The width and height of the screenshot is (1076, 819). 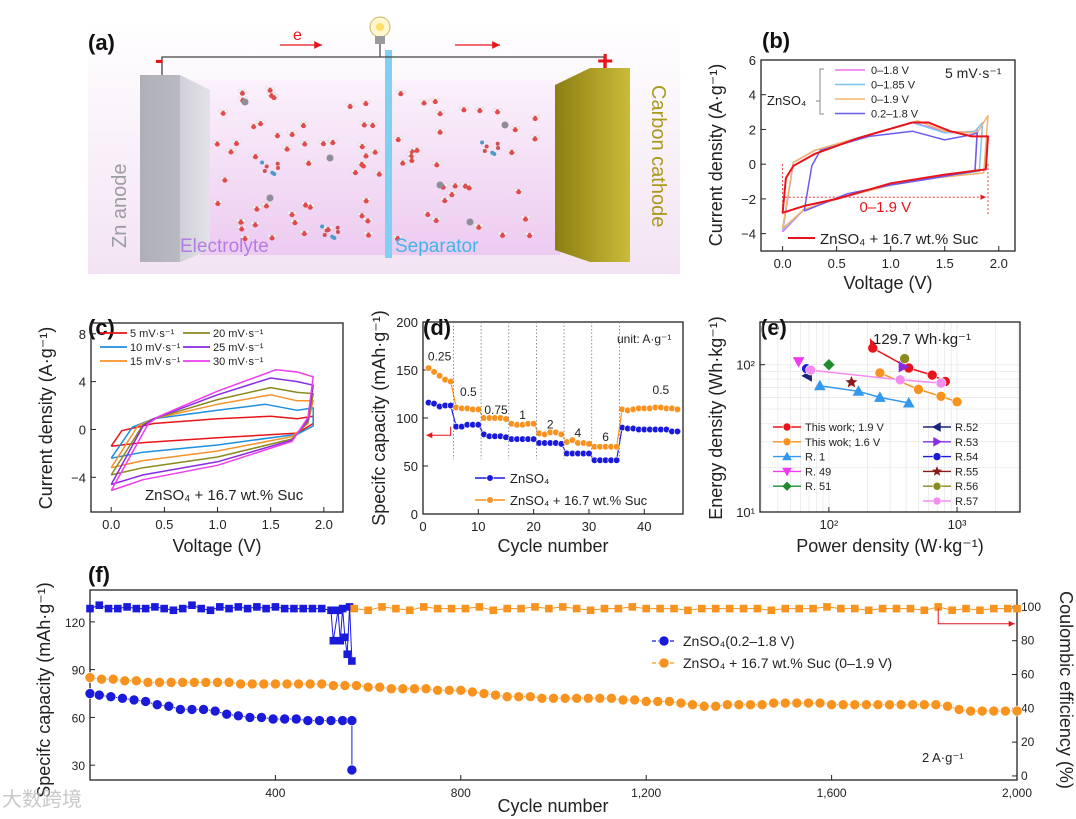 I want to click on legend-label: 15 mV·s⁻¹, so click(x=155, y=362).